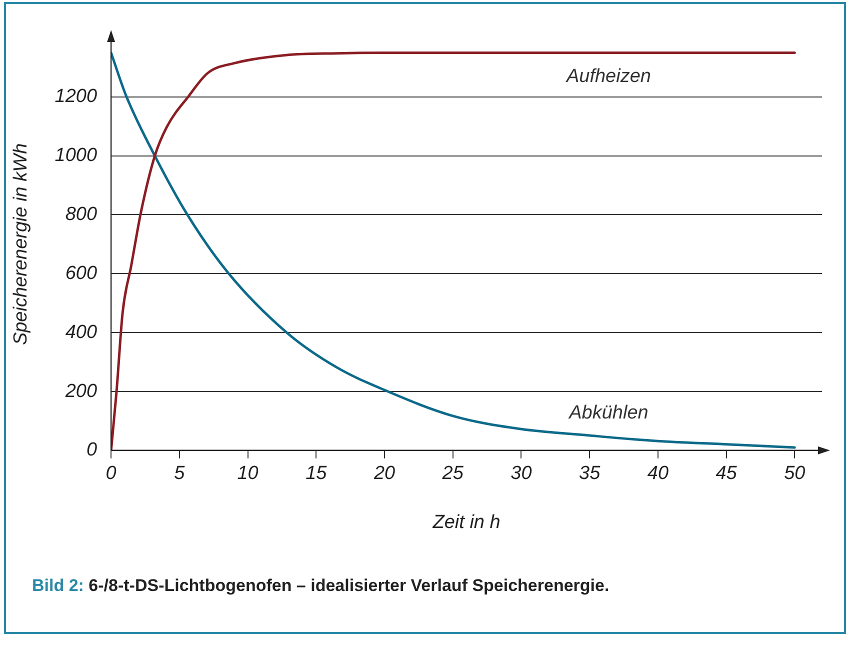 This screenshot has width=858, height=648. Describe the element at coordinates (608, 77) in the screenshot. I see `series-label: Aufheizen` at that location.